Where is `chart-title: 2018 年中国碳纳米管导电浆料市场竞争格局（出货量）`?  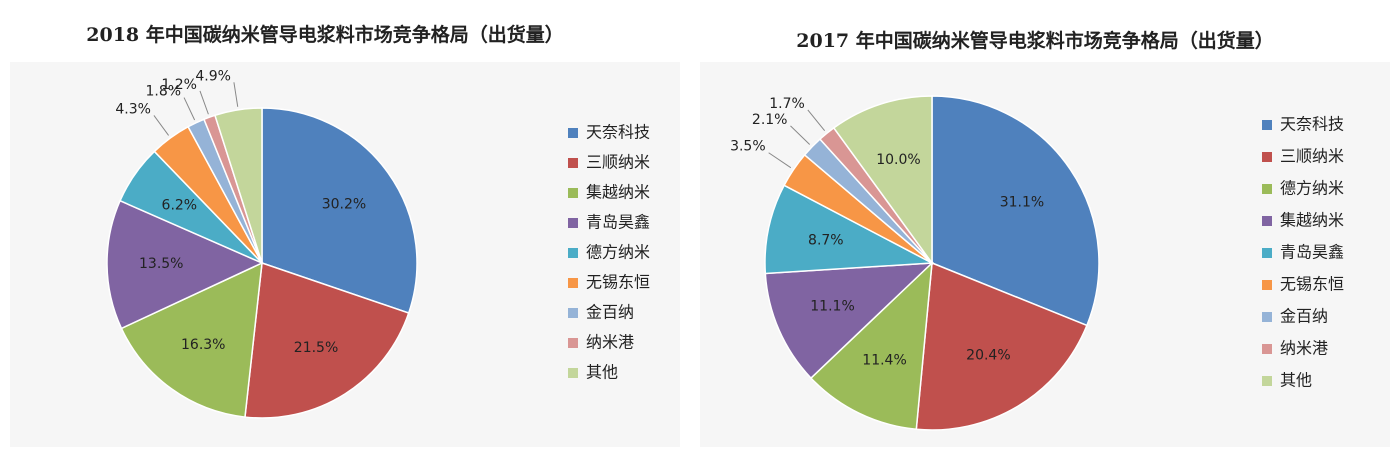
chart-title: 2018 年中国碳纳米管导电浆料市场竞争格局（出货量） is located at coordinates (325, 34).